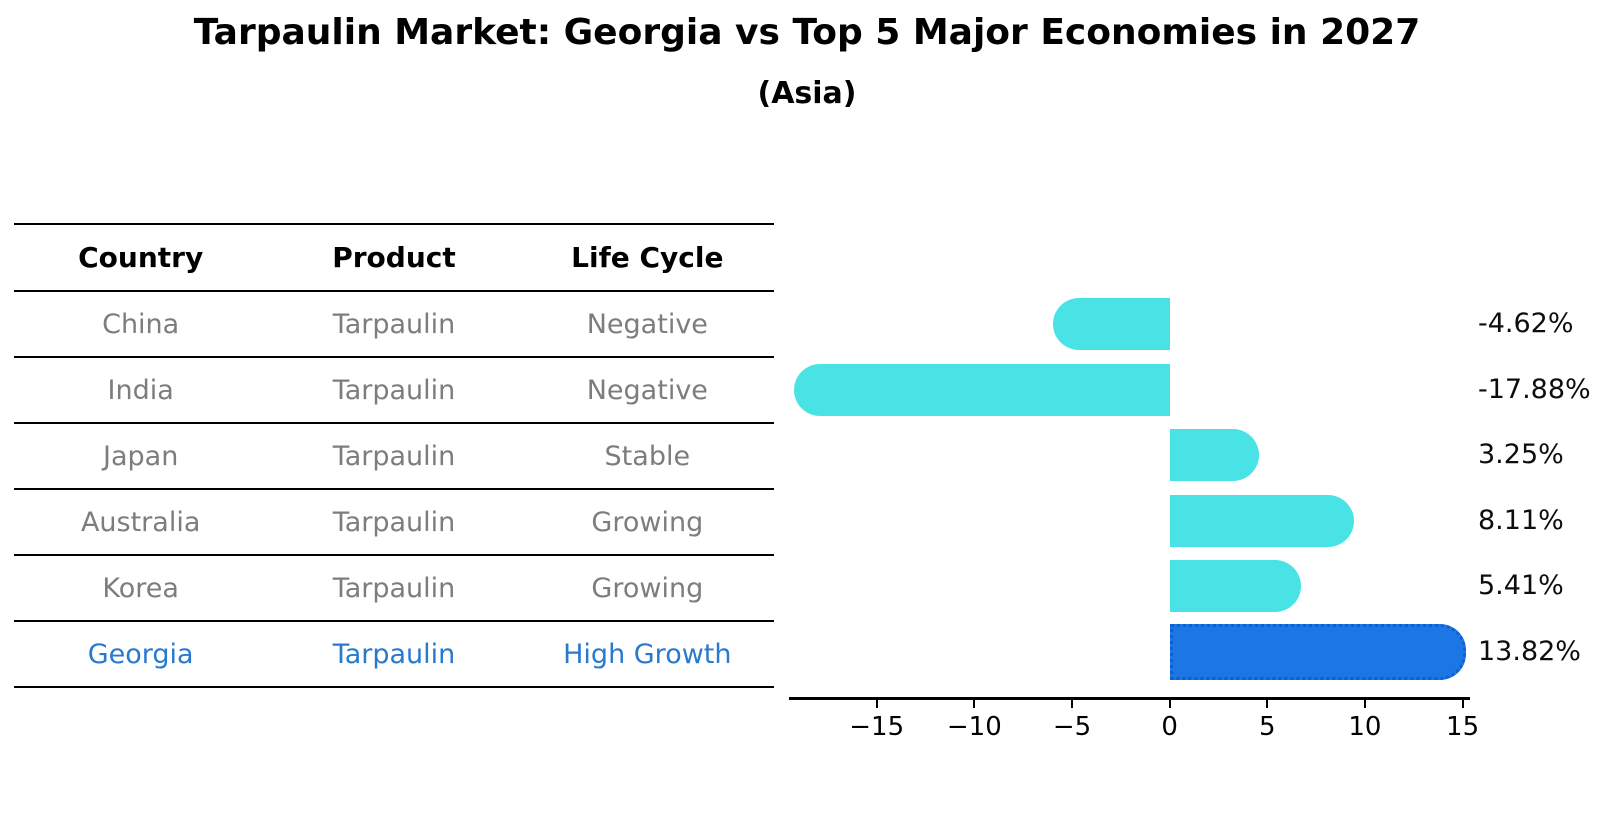  What do you see at coordinates (807, 93) in the screenshot?
I see `chart-subtitle: (Asia)` at bounding box center [807, 93].